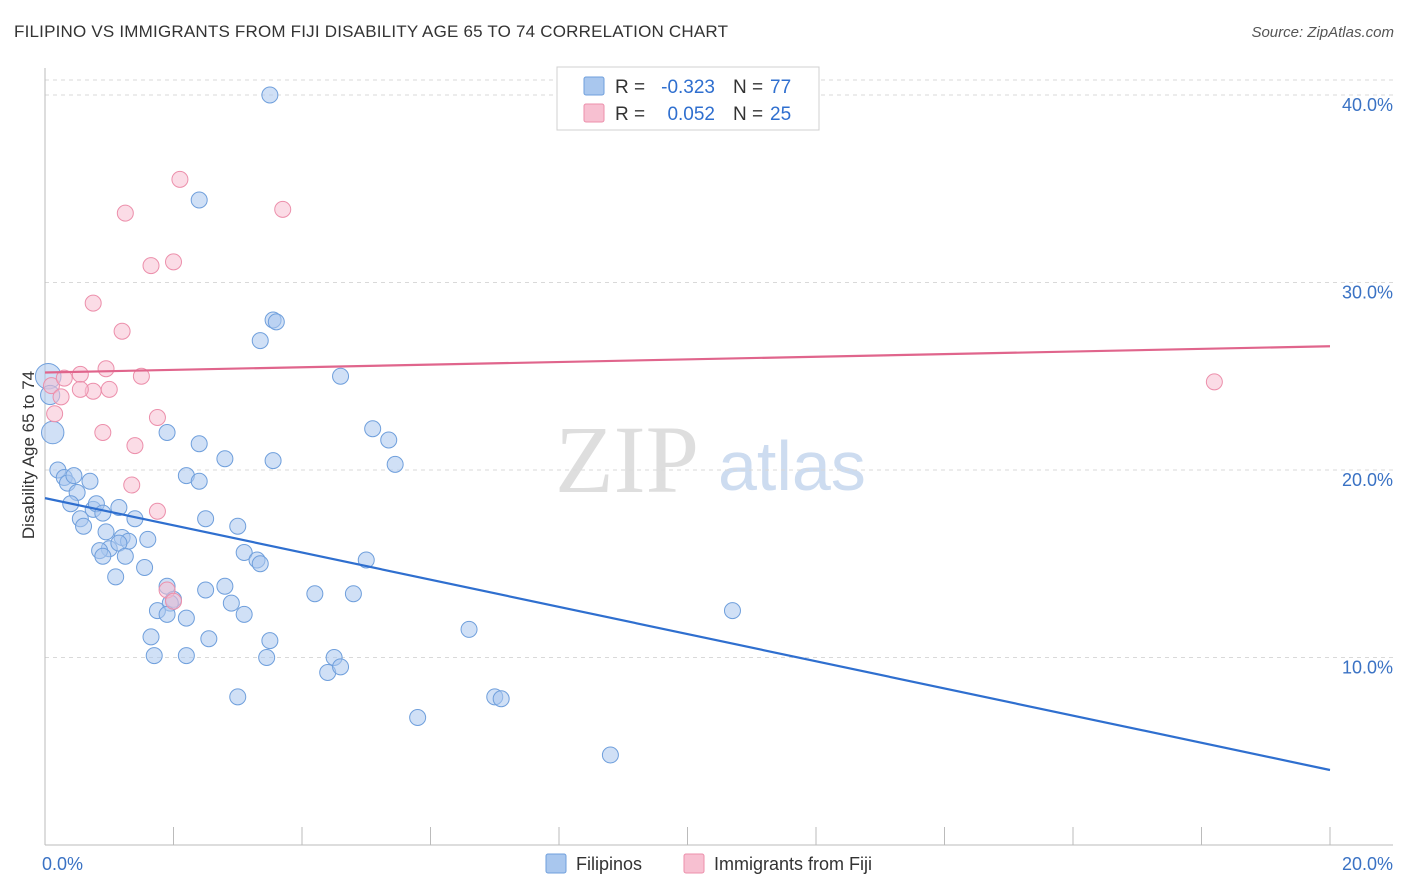  I want to click on x-tick-label-max: 20.0%, so click(1367, 864).